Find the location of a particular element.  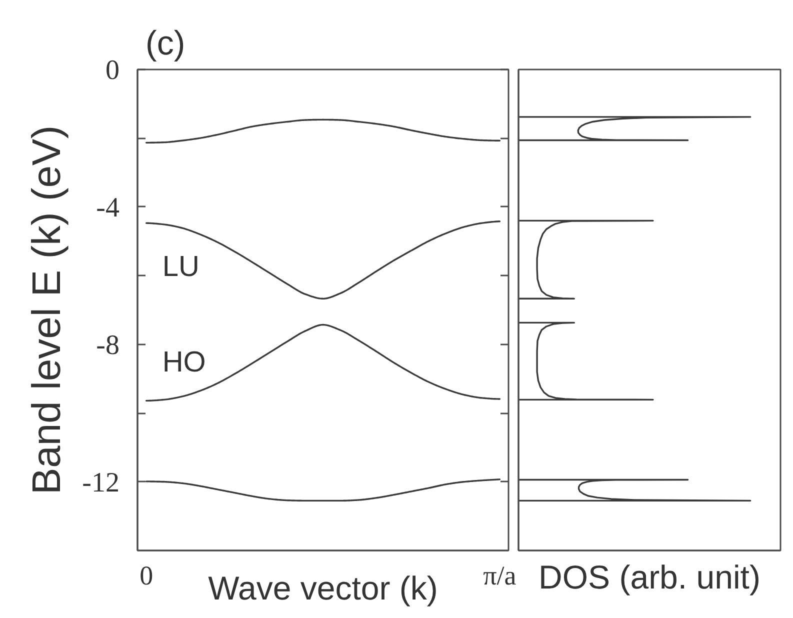

y-tick-label: -8 is located at coordinates (108, 345).